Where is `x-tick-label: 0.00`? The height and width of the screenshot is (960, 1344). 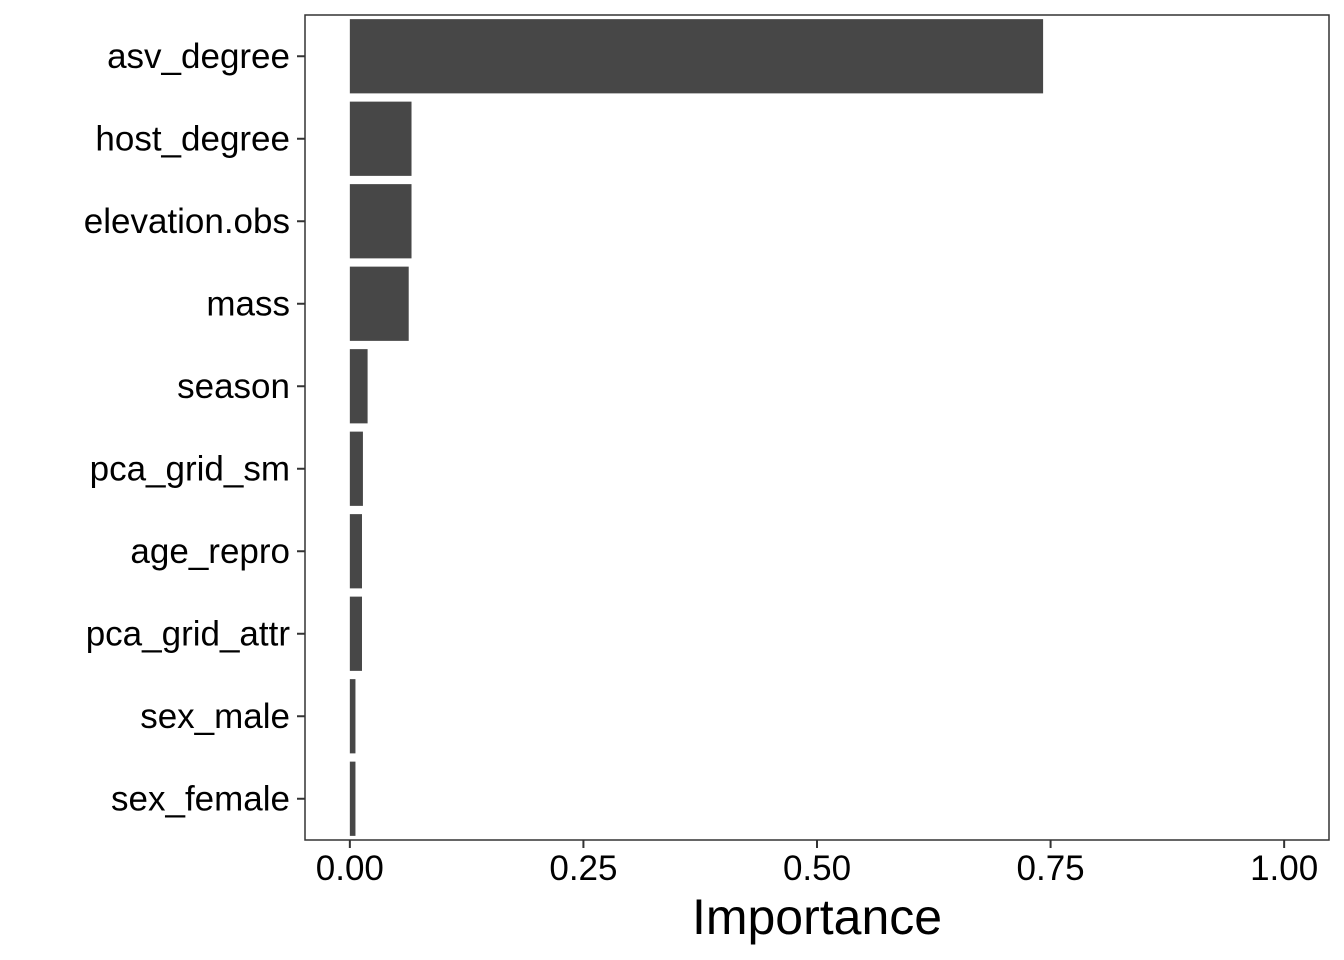 x-tick-label: 0.00 is located at coordinates (350, 868).